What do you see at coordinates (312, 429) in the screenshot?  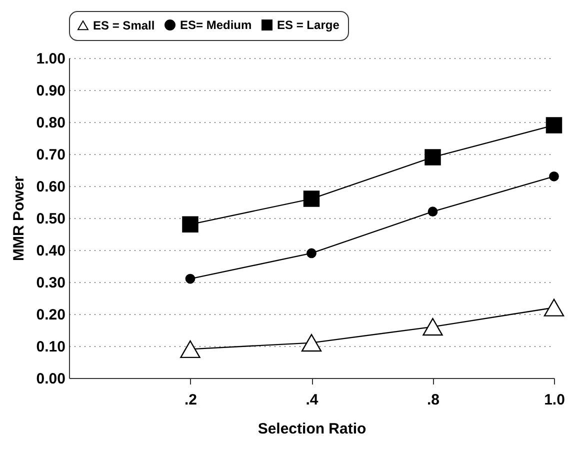 I see `x-axis-title: Selection Ratio` at bounding box center [312, 429].